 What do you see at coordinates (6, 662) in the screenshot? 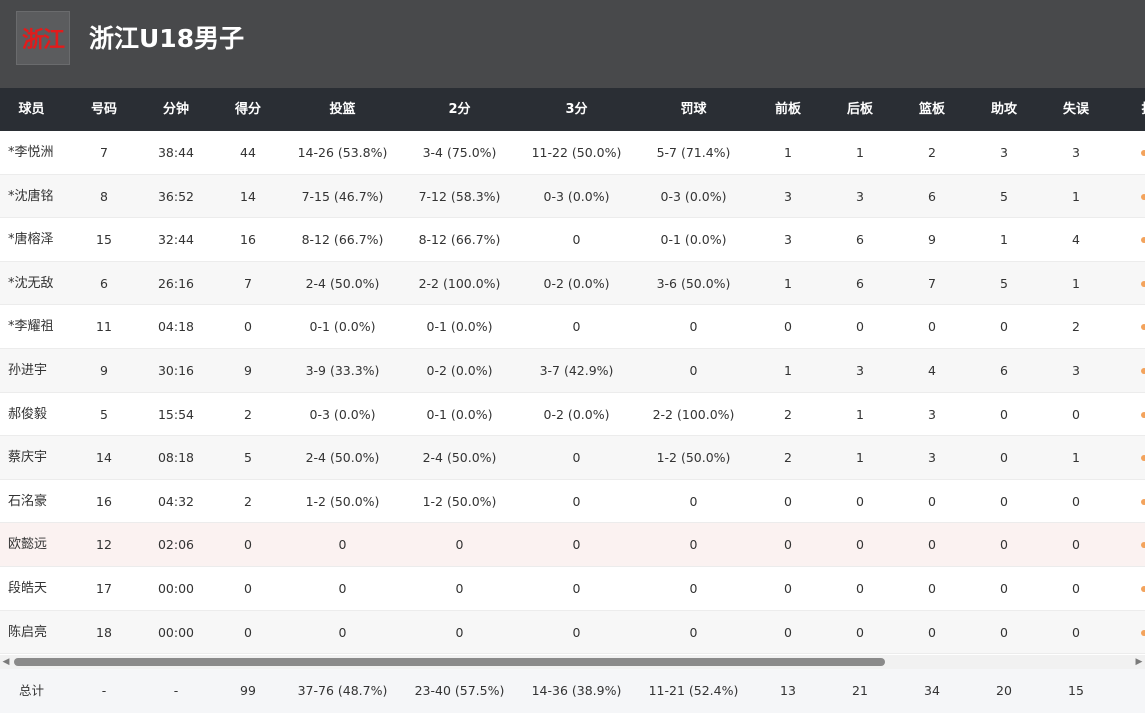
I see `scroll-left-icon: ◀` at bounding box center [6, 662].